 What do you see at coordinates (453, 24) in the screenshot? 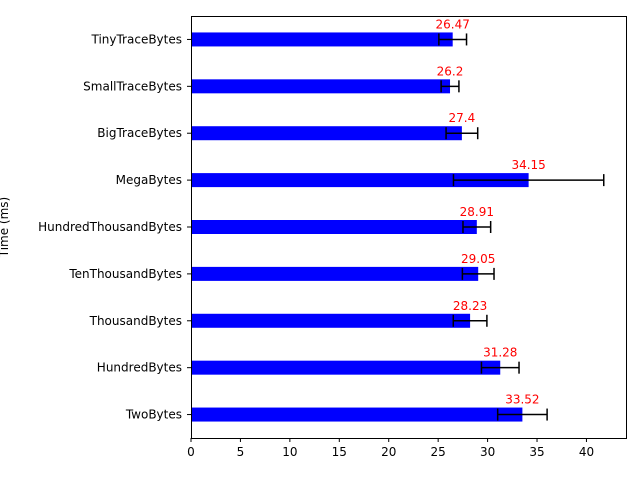
I see `data-label: 26.47` at bounding box center [453, 24].